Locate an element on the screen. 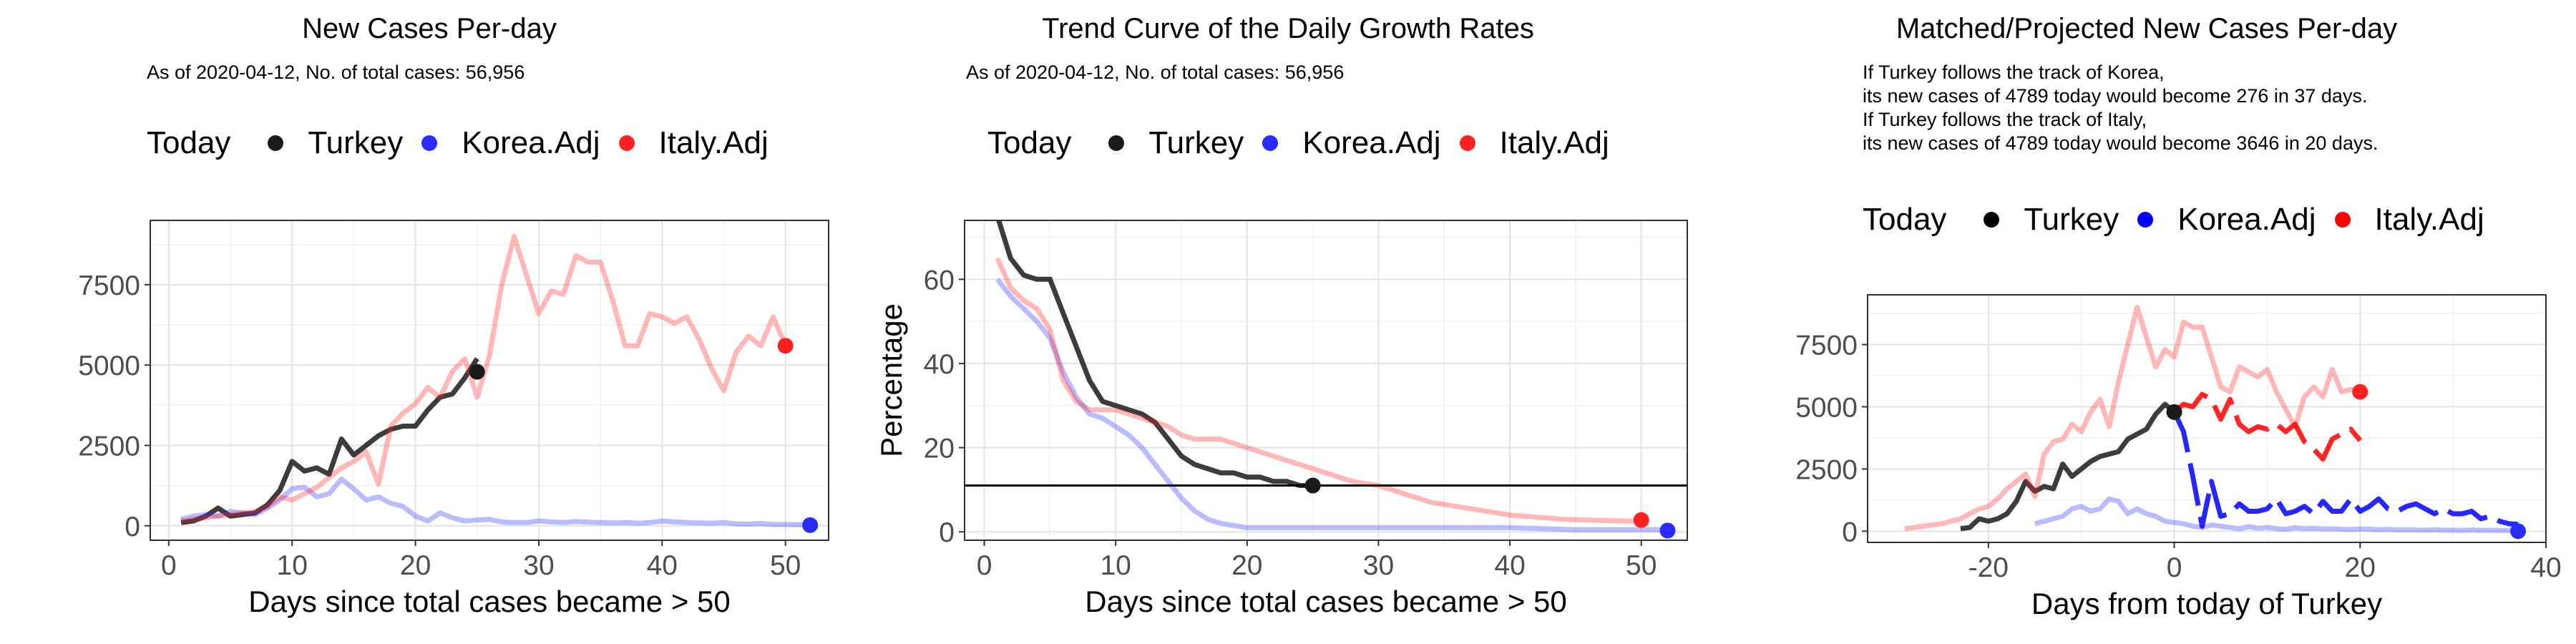  y-tick-label: 60 is located at coordinates (939, 280).